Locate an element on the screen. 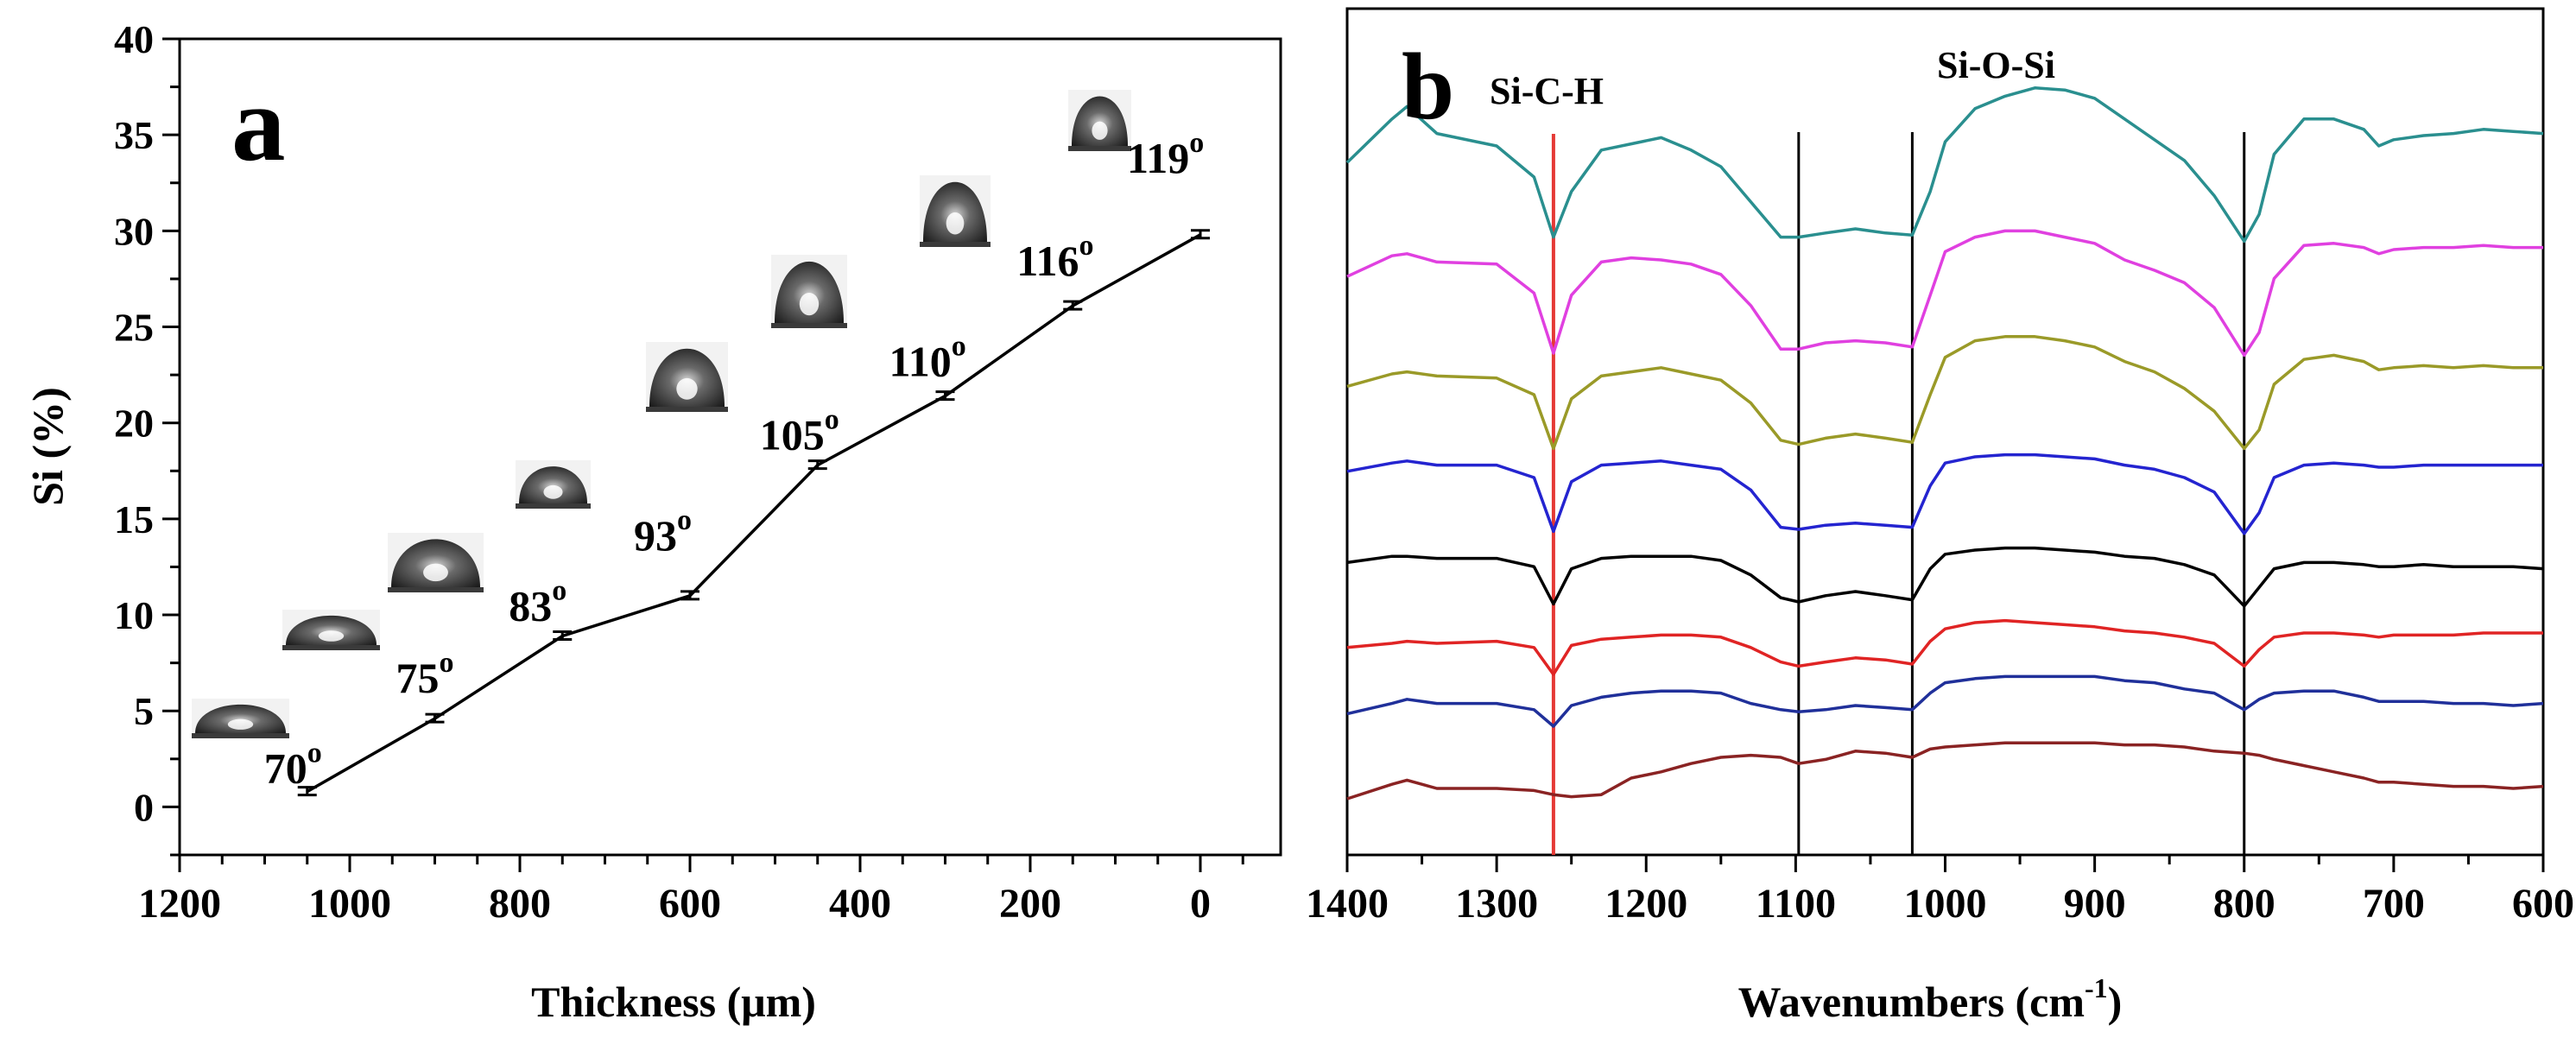 This screenshot has width=2576, height=1038. b-x-tick-label: 1400 is located at coordinates (1347, 904).